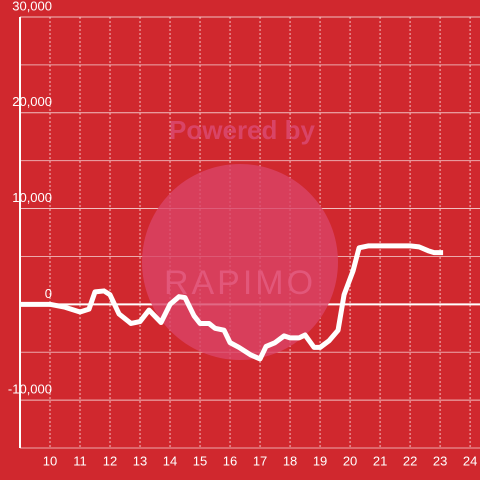 The height and width of the screenshot is (485, 480). What do you see at coordinates (350, 460) in the screenshot?
I see `x-tick-label: 20` at bounding box center [350, 460].